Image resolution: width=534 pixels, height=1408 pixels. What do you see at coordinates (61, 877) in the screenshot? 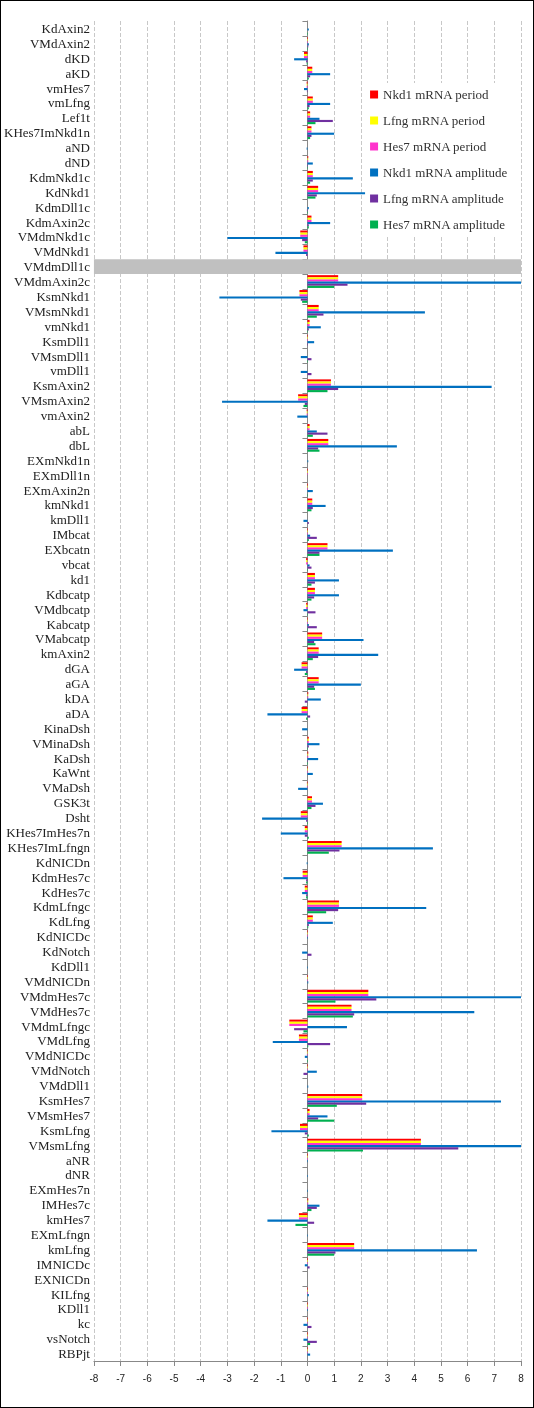
I see `y-tick-label: KdmHes7c` at bounding box center [61, 877].